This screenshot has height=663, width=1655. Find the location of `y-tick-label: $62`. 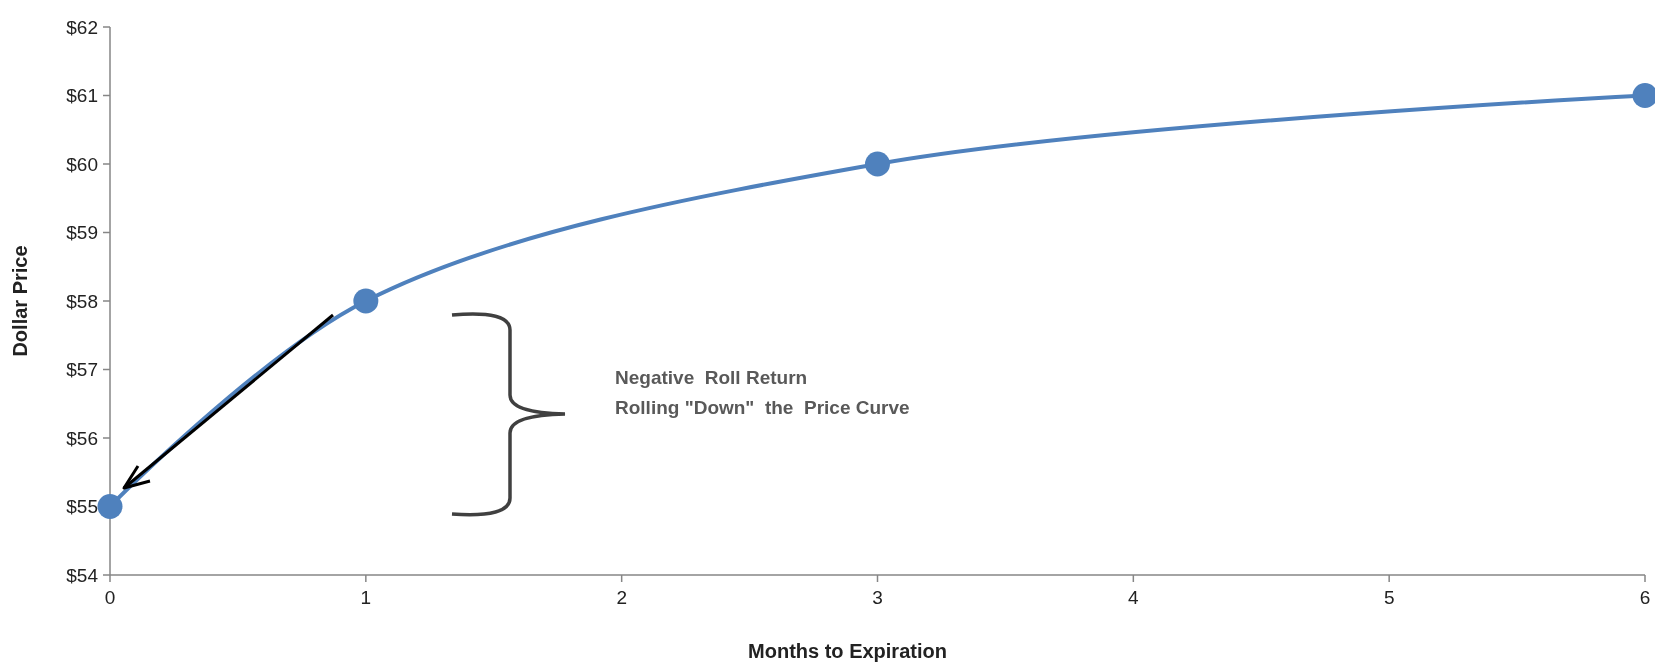

y-tick-label: $62 is located at coordinates (82, 27).